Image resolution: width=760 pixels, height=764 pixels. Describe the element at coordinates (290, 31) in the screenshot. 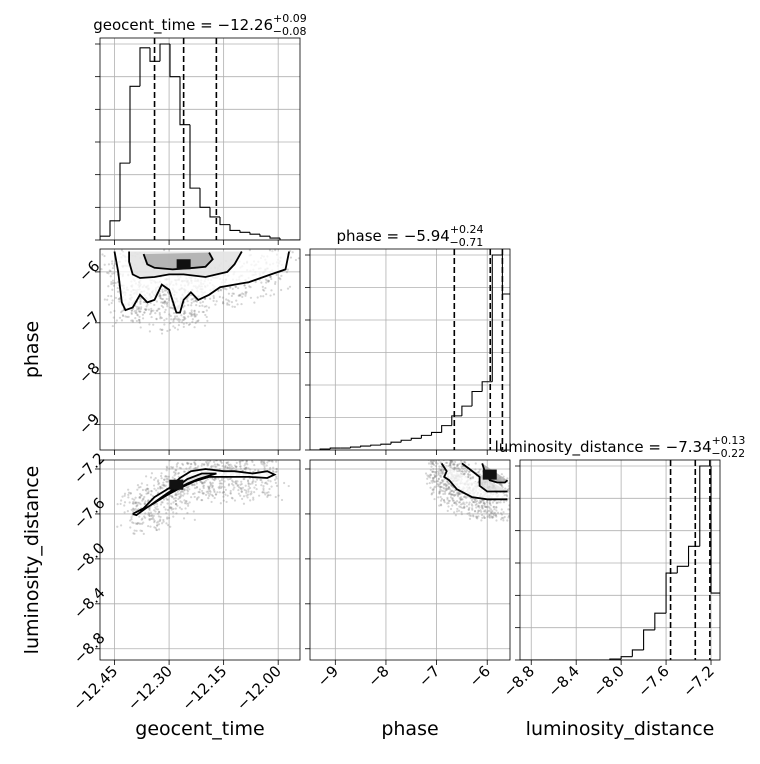

I see `hist-geocent_time-title-minus: −0.08` at that location.